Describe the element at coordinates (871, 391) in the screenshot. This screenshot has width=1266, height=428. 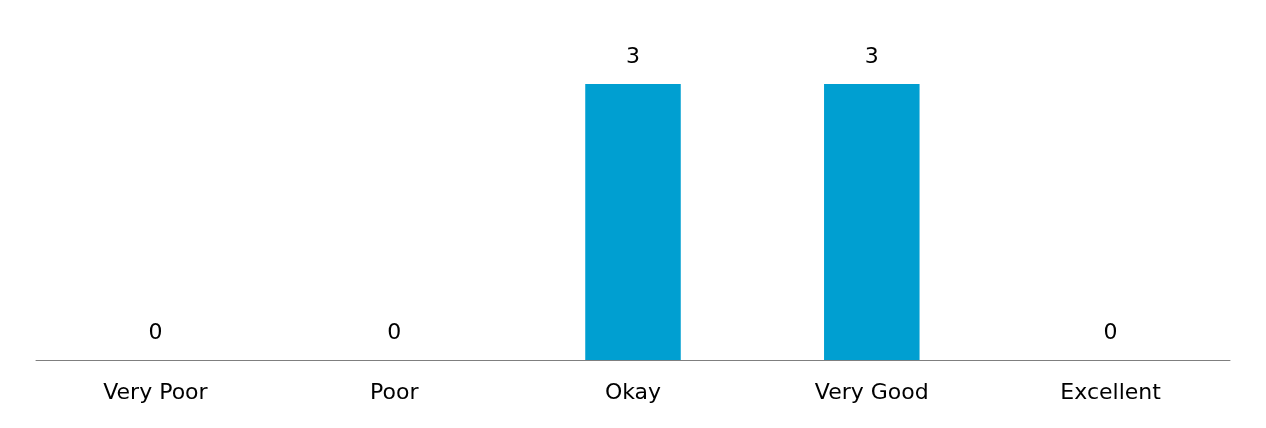
I see `x-tick-label: Very Good` at that location.